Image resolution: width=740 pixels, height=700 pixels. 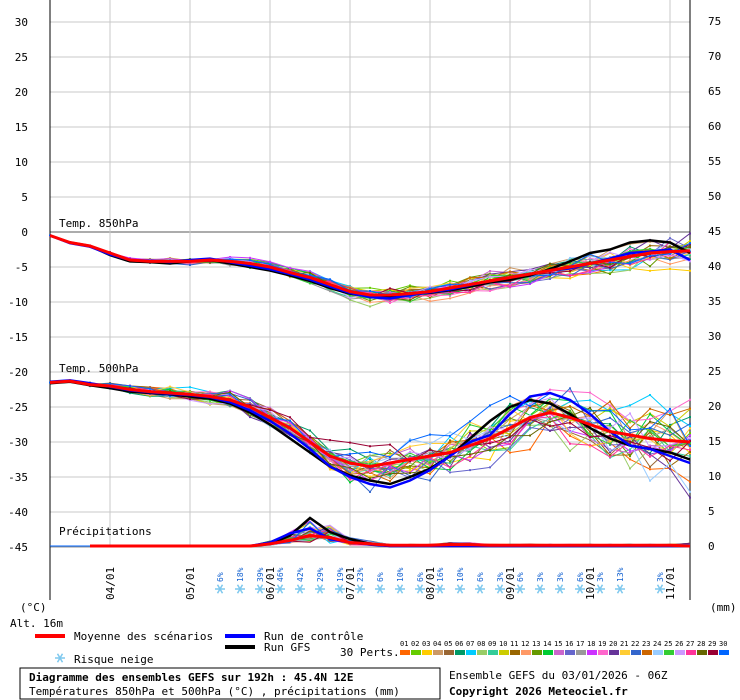 What do you see at coordinates (33, 607) in the screenshot?
I see `left-axis-unit: (°C)` at bounding box center [33, 607].